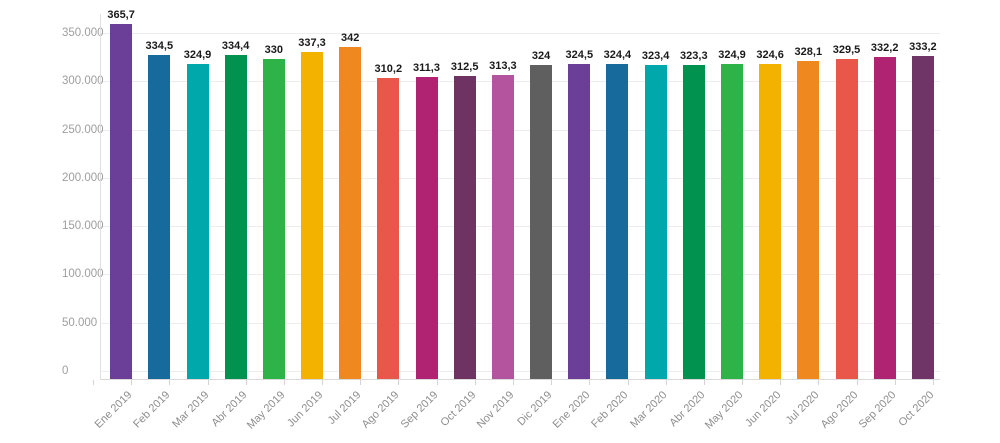 This screenshot has width=1000, height=443. Describe the element at coordinates (846, 219) in the screenshot. I see `bar-ago-2020` at that location.